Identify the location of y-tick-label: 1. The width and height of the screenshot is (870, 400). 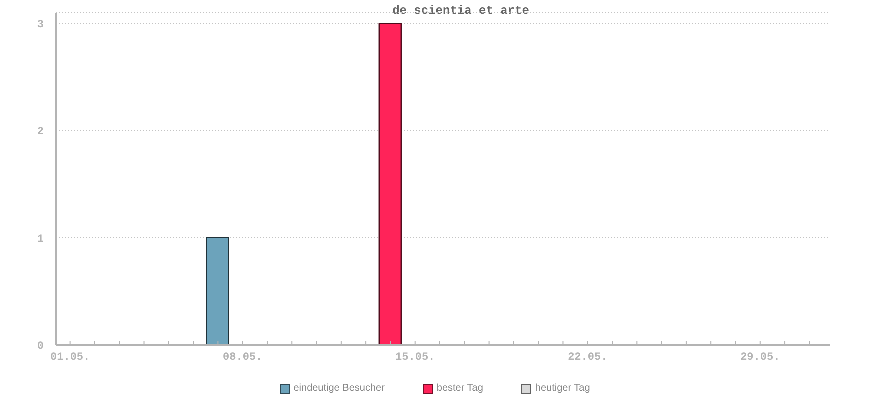
(40, 240).